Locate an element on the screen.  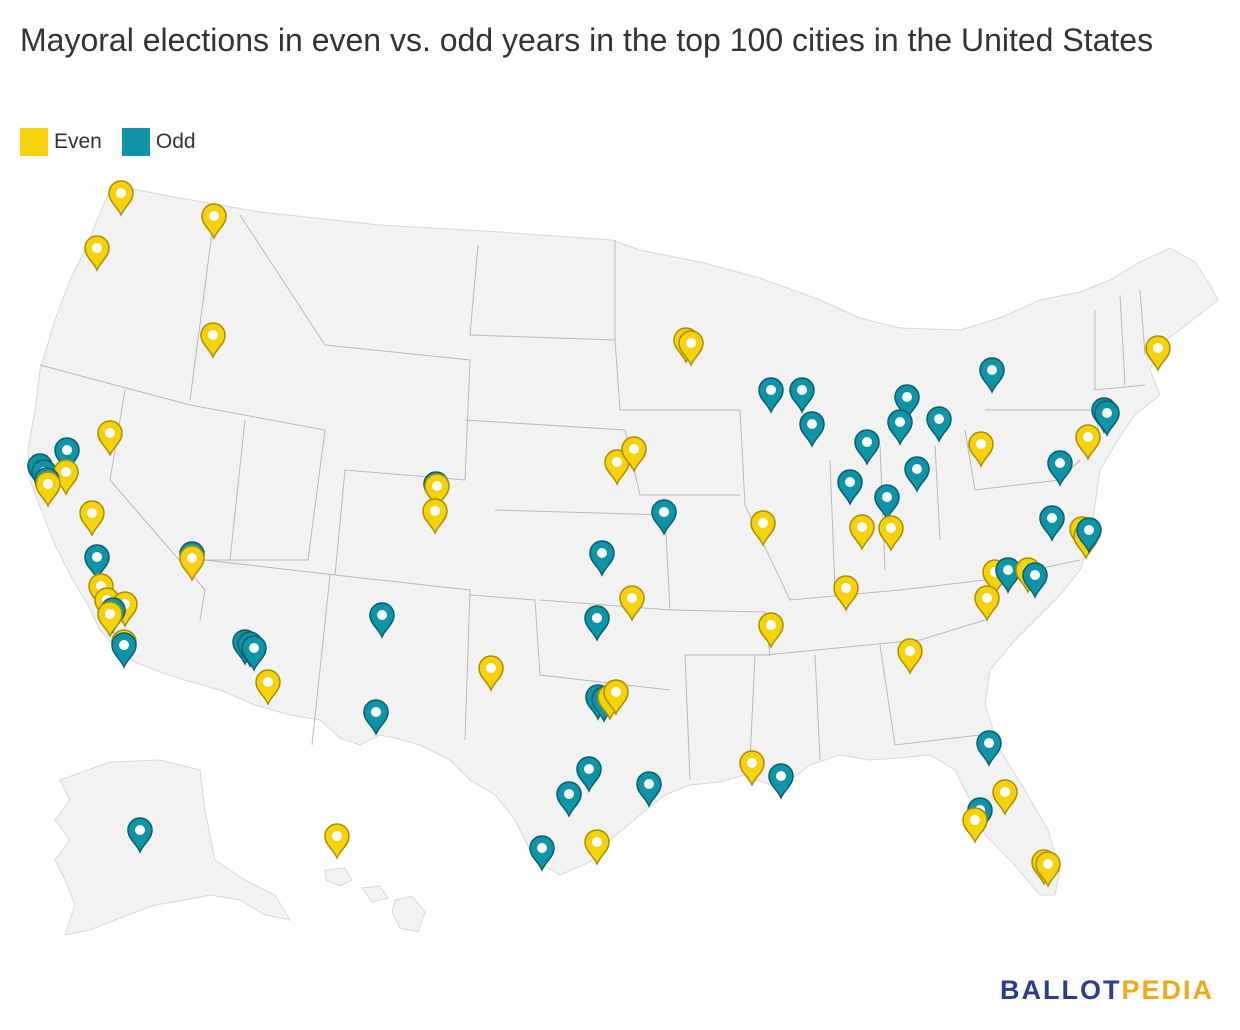
legend-label-even: Even is located at coordinates (78, 141).